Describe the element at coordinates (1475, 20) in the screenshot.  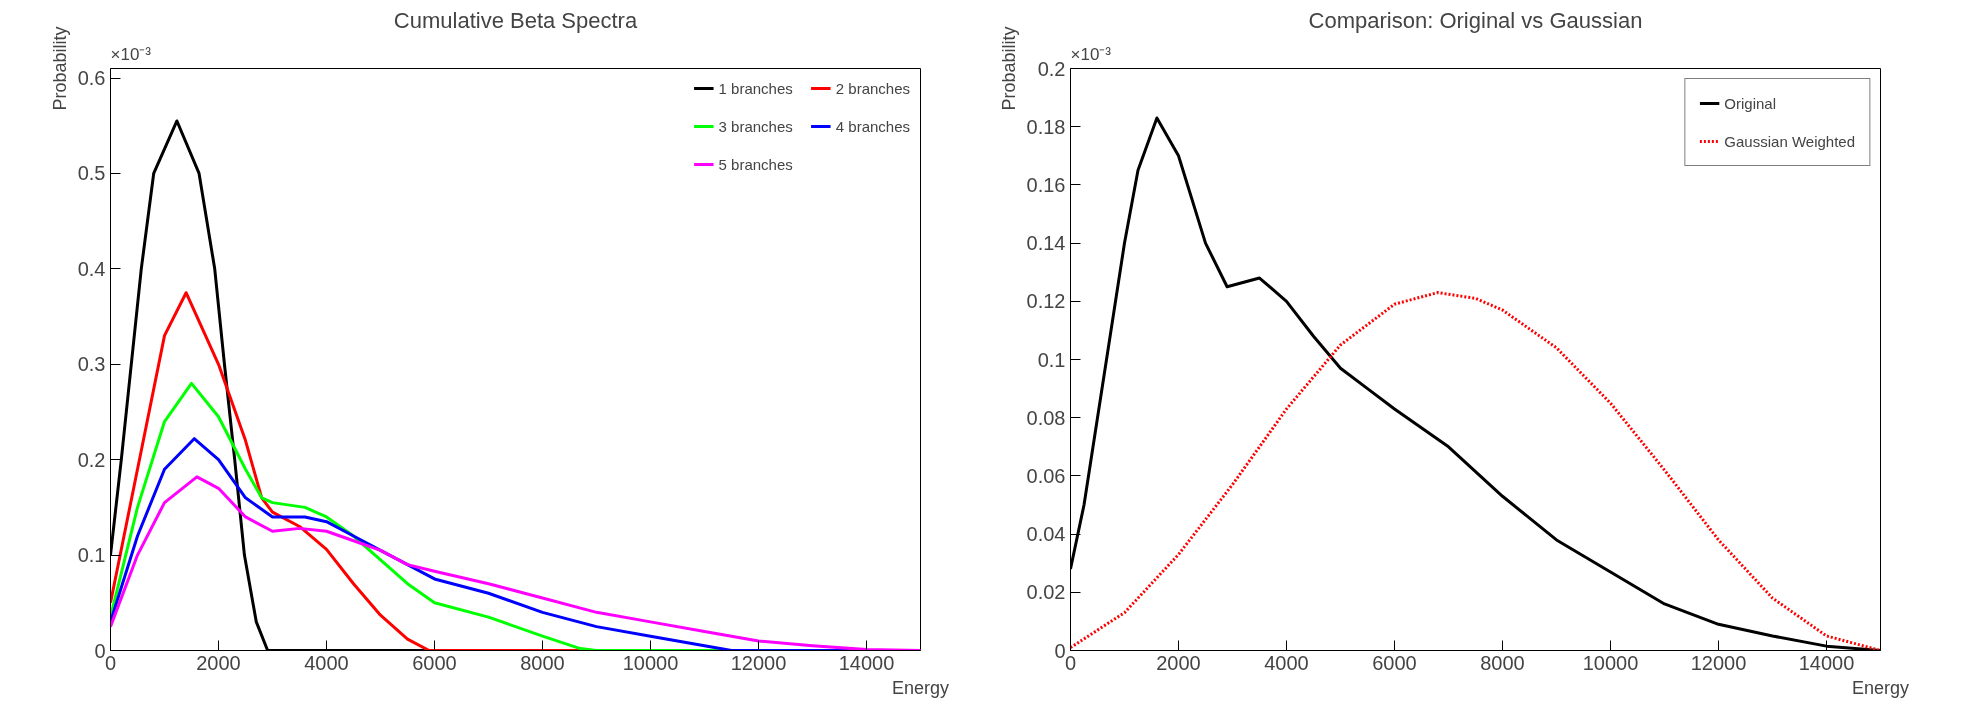
I see `chart-title: Comparison: Original vs Gaussian` at that location.